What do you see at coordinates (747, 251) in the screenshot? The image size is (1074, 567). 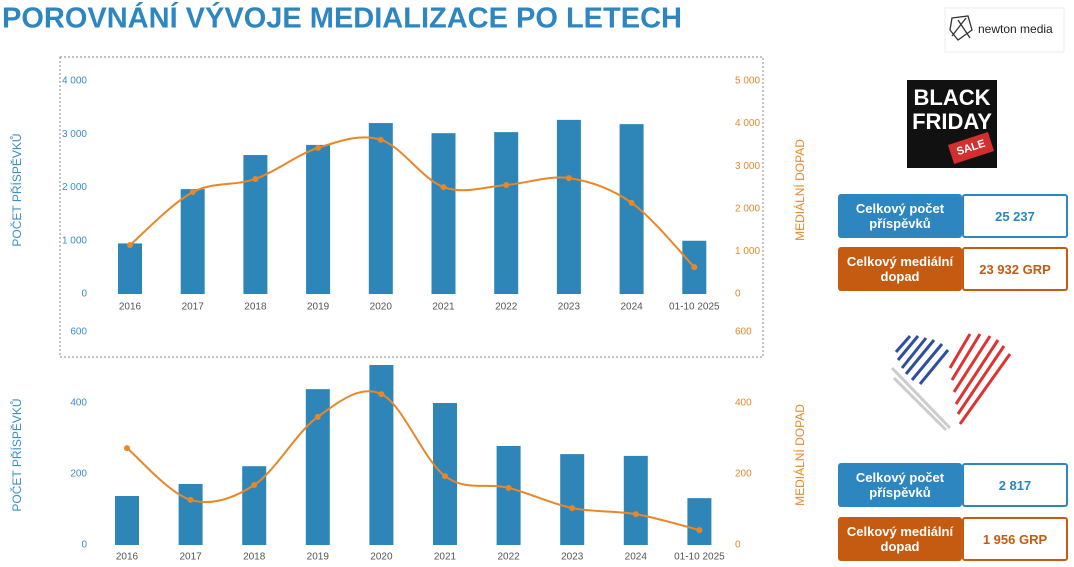 I see `y2-tick-label: 1 000` at bounding box center [747, 251].